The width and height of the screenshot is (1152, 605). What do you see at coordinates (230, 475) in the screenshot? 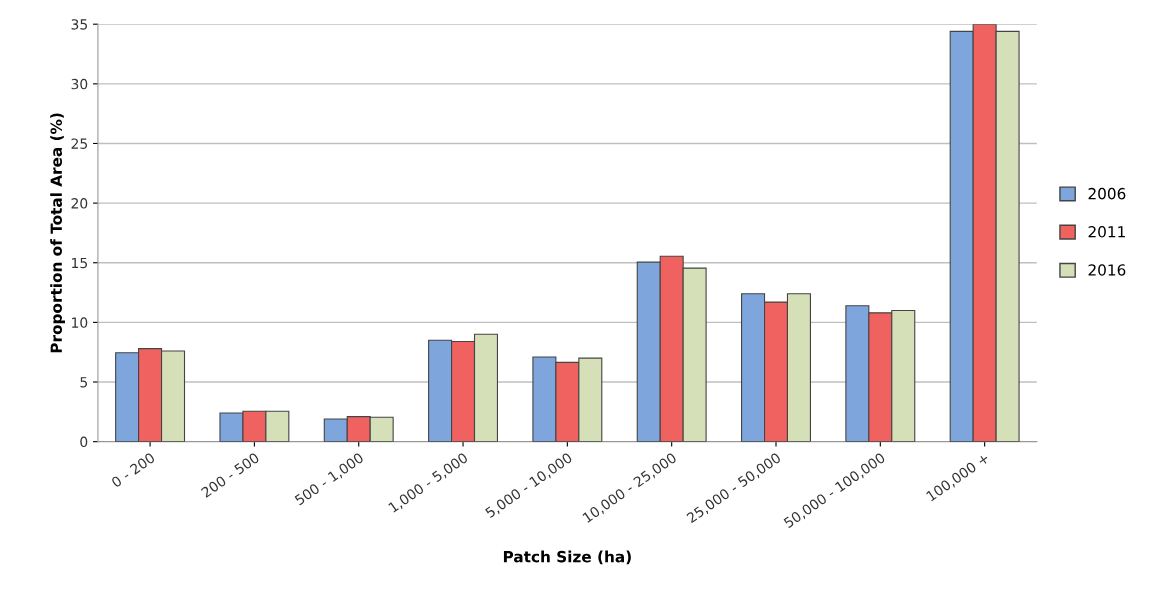
I see `x-tick-label: 200 - 500` at bounding box center [230, 475].